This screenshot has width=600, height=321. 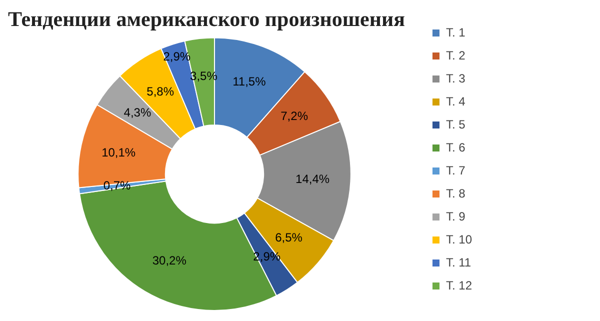 I want to click on data-label: 11,5%, so click(x=249, y=81).